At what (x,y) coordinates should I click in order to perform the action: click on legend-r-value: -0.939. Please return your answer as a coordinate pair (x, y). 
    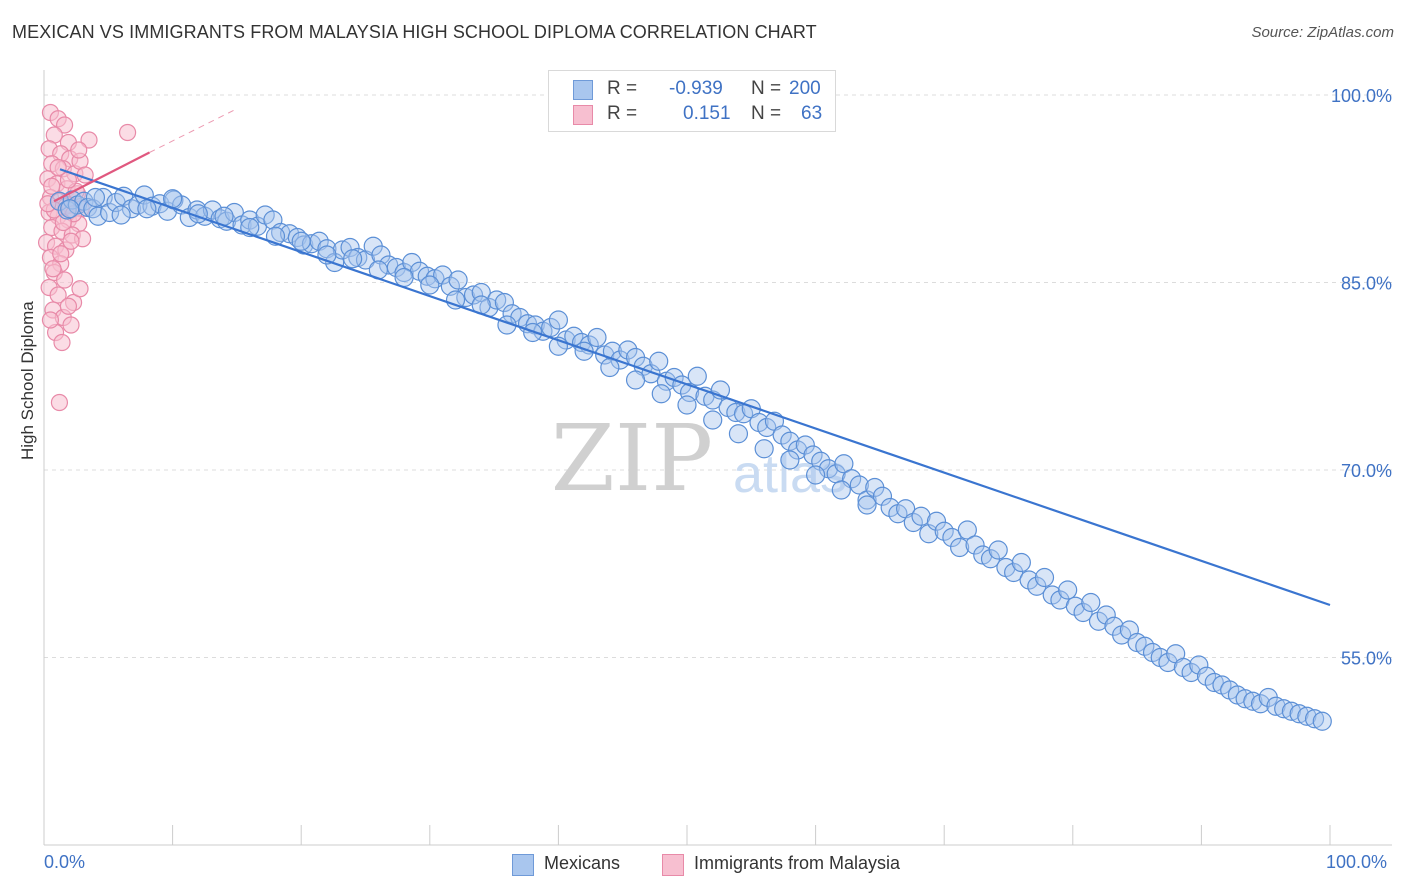
    Looking at the image, I should click on (696, 88).